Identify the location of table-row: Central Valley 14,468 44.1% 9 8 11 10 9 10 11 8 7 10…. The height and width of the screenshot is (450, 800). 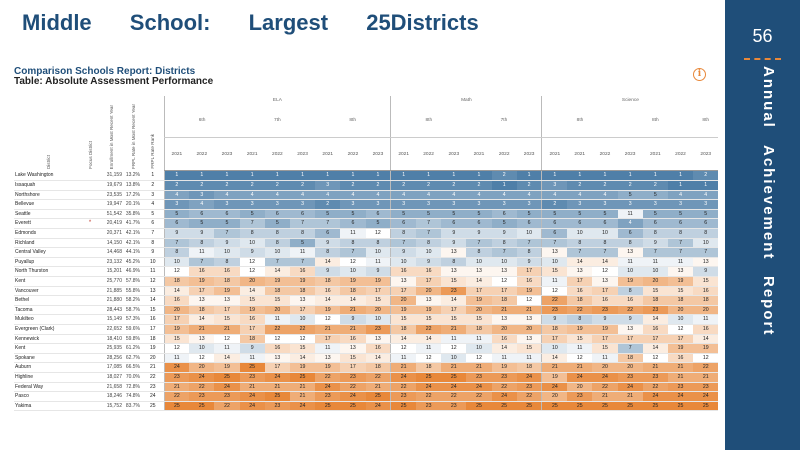
(366, 252).